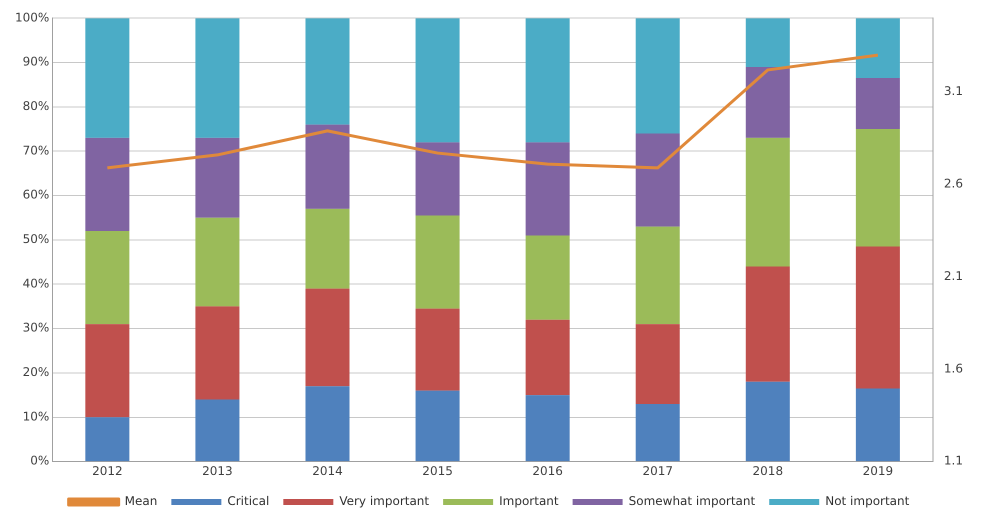  I want to click on y-tick-label: 70%, so click(36, 150).